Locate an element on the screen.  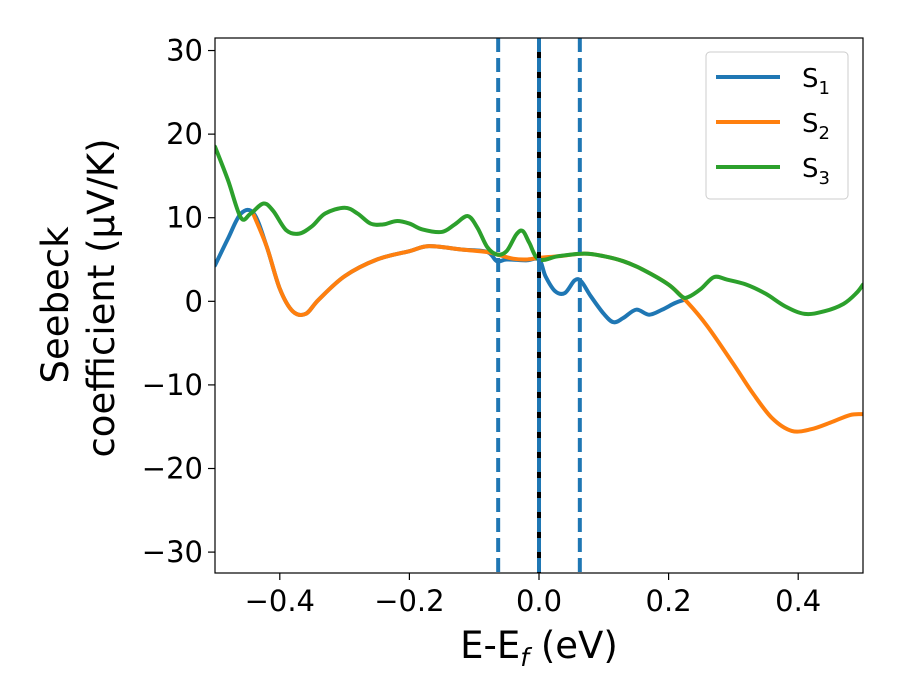
x-axis: −0.4 −0.2 0.0 0.2 0.4 is located at coordinates (533, 595).